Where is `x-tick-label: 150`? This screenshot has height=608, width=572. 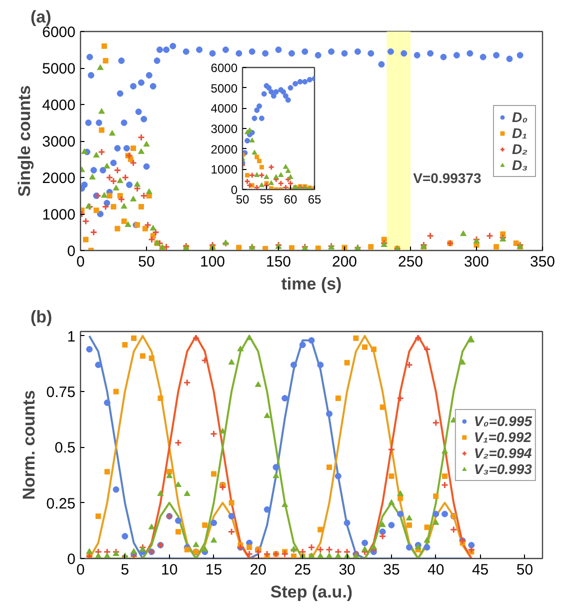 x-tick-label: 150 is located at coordinates (279, 262).